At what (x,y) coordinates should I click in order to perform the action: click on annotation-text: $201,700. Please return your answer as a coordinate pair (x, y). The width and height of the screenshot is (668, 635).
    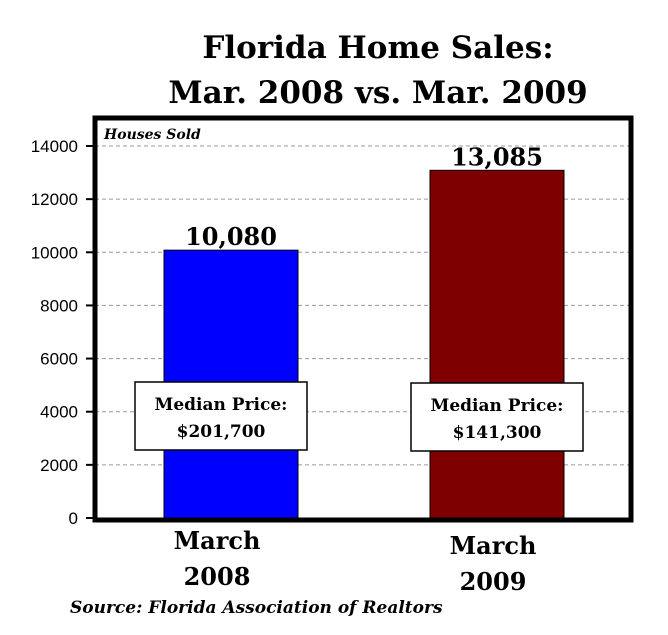
    Looking at the image, I should click on (221, 432).